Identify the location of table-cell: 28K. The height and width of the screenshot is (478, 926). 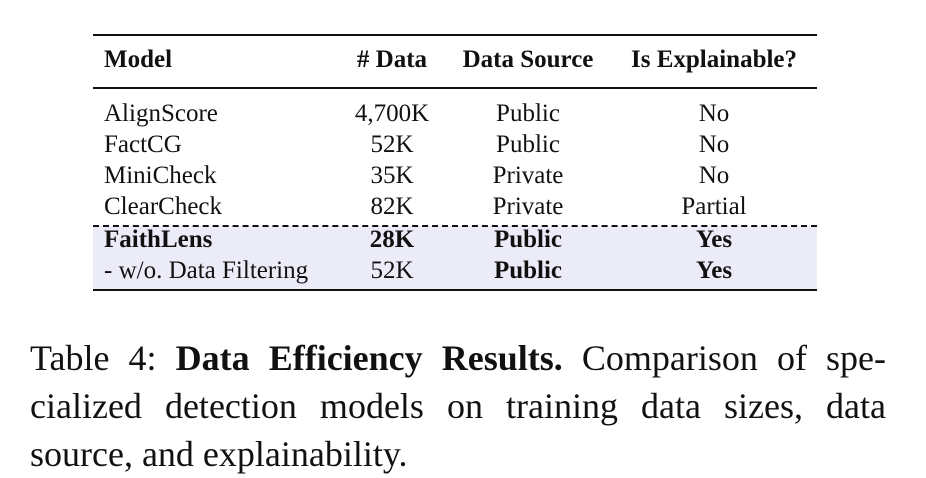
(392, 239).